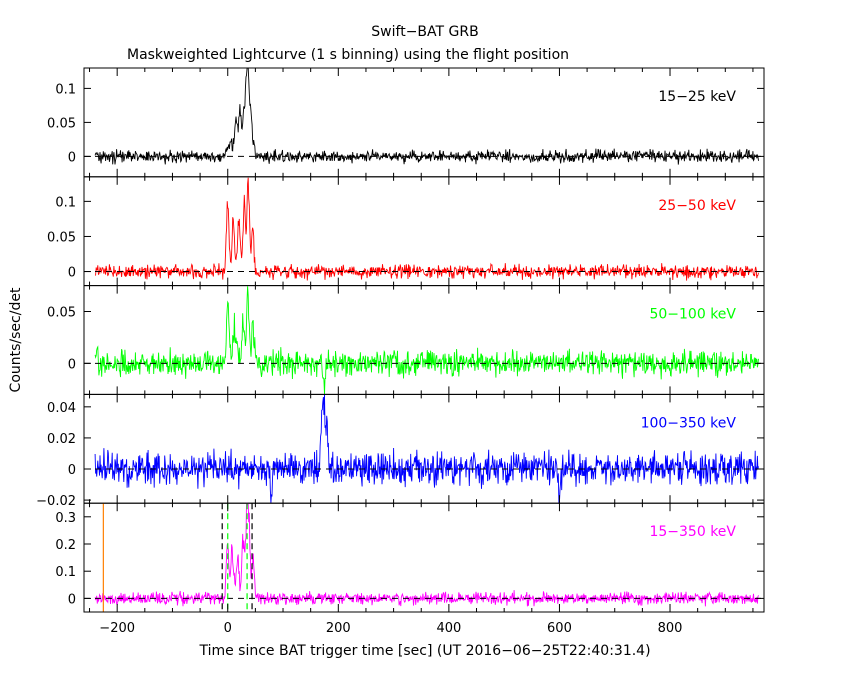 This screenshot has width=850, height=680. I want to click on panel-2: 0 0.05 50−100 keV, so click(406, 340).